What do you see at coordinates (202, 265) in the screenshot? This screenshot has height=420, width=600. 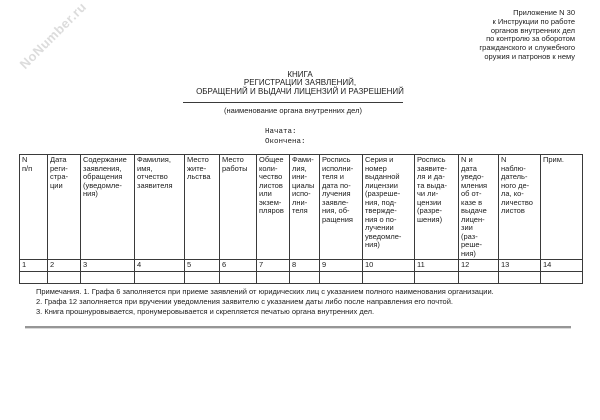 I see `col-number: 5` at bounding box center [202, 265].